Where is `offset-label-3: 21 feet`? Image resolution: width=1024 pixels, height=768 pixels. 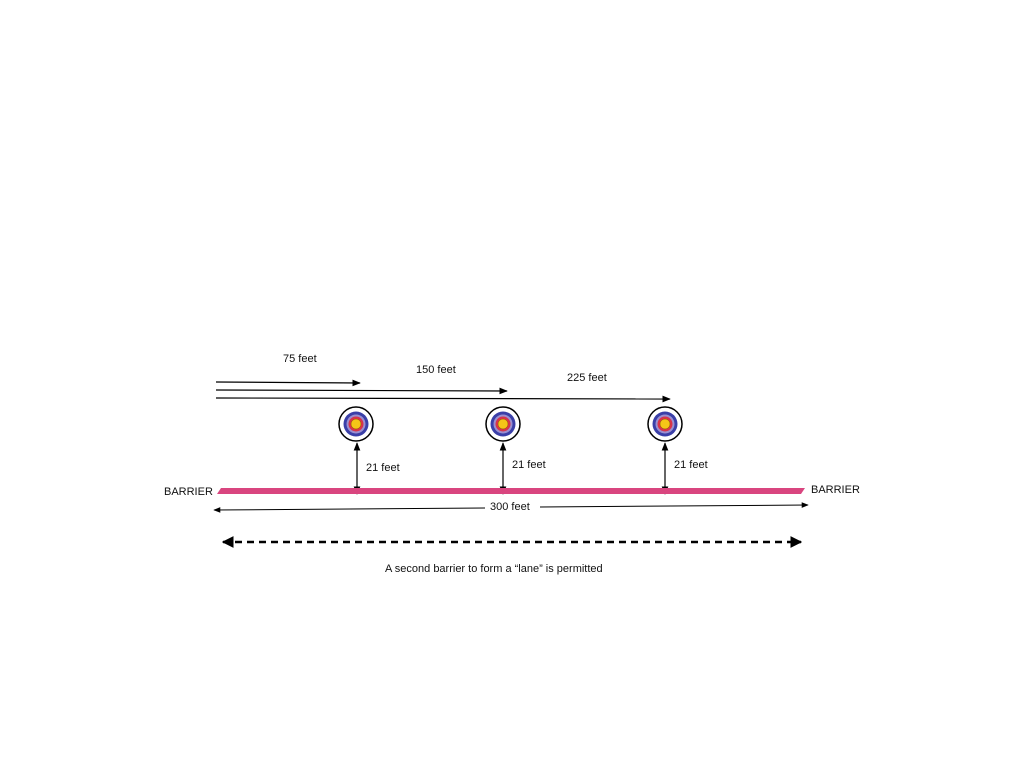
offset-label-3: 21 feet is located at coordinates (691, 465).